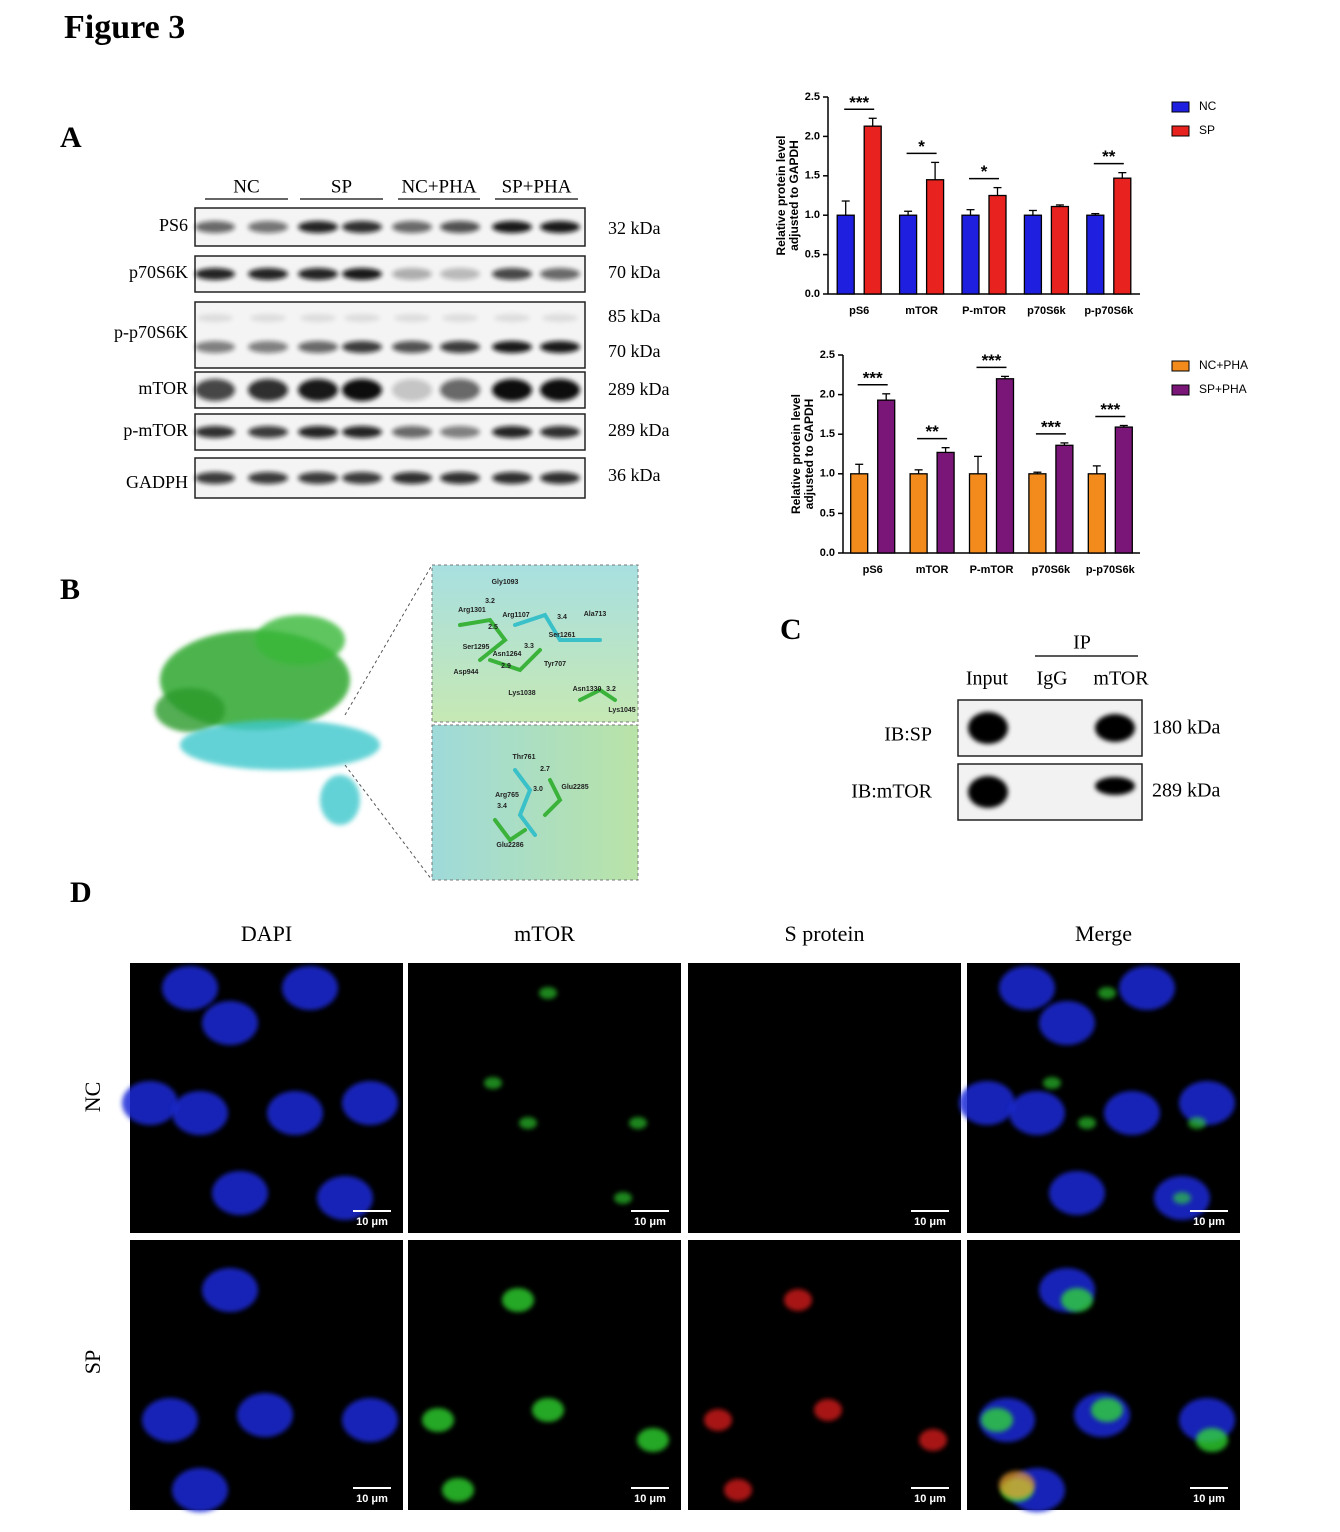 The height and width of the screenshot is (1532, 1340). What do you see at coordinates (1103, 933) in the screenshot?
I see `column-label: Merge` at bounding box center [1103, 933].